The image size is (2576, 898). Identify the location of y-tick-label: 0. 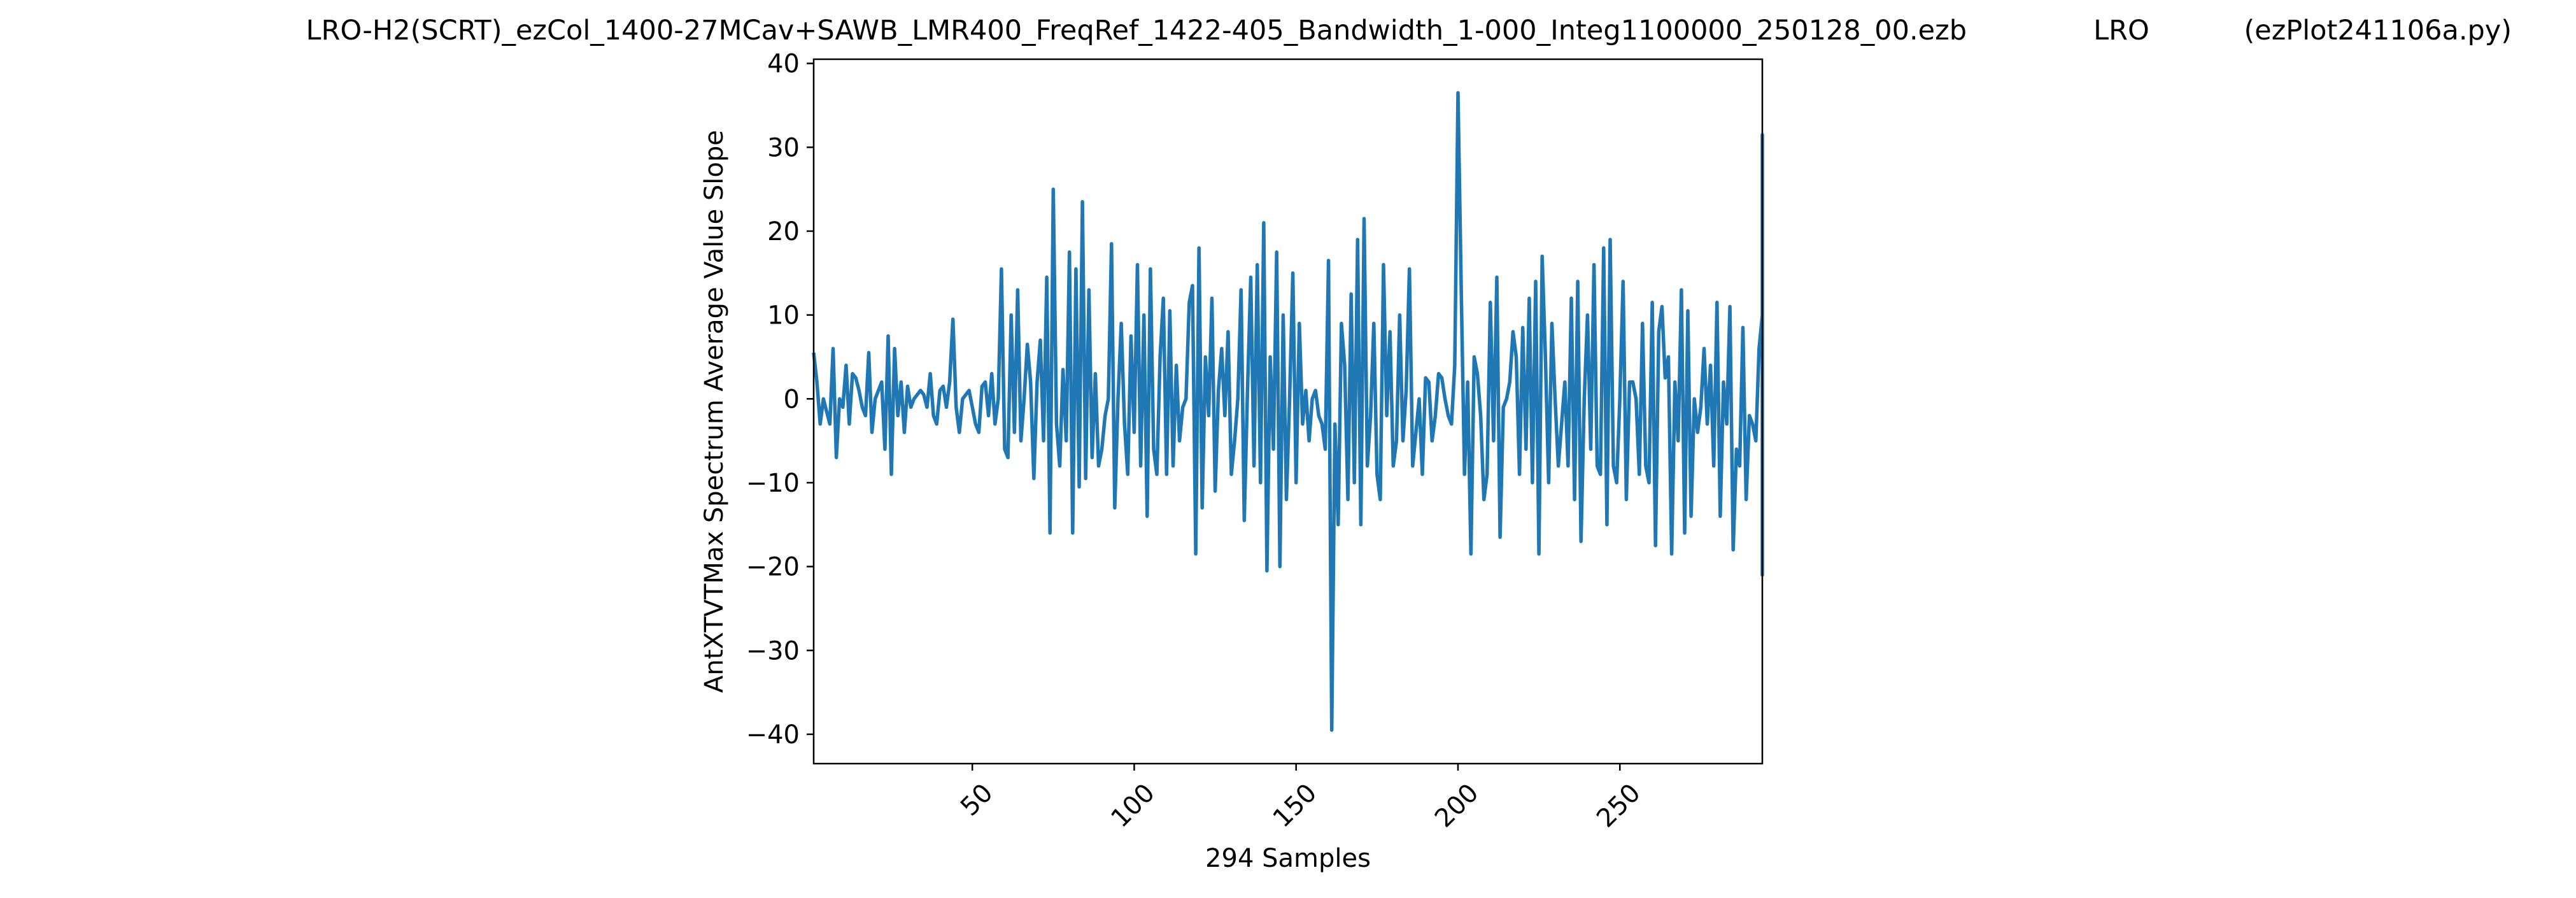
(792, 400).